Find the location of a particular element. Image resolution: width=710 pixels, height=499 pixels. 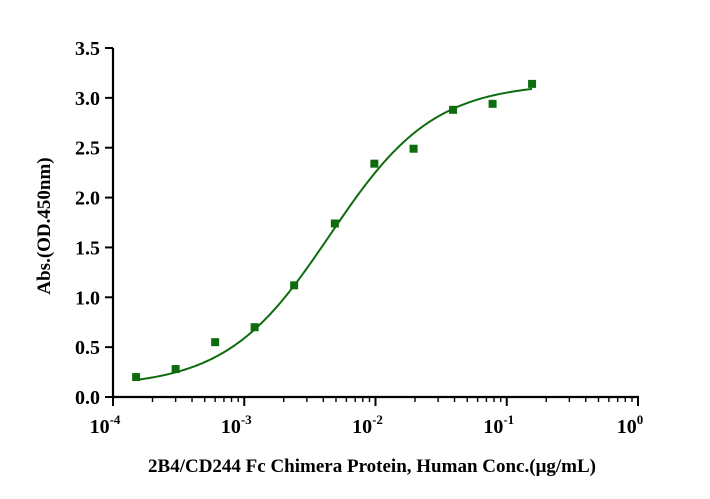

x-tick-label: 10⁰ is located at coordinates (630, 425).